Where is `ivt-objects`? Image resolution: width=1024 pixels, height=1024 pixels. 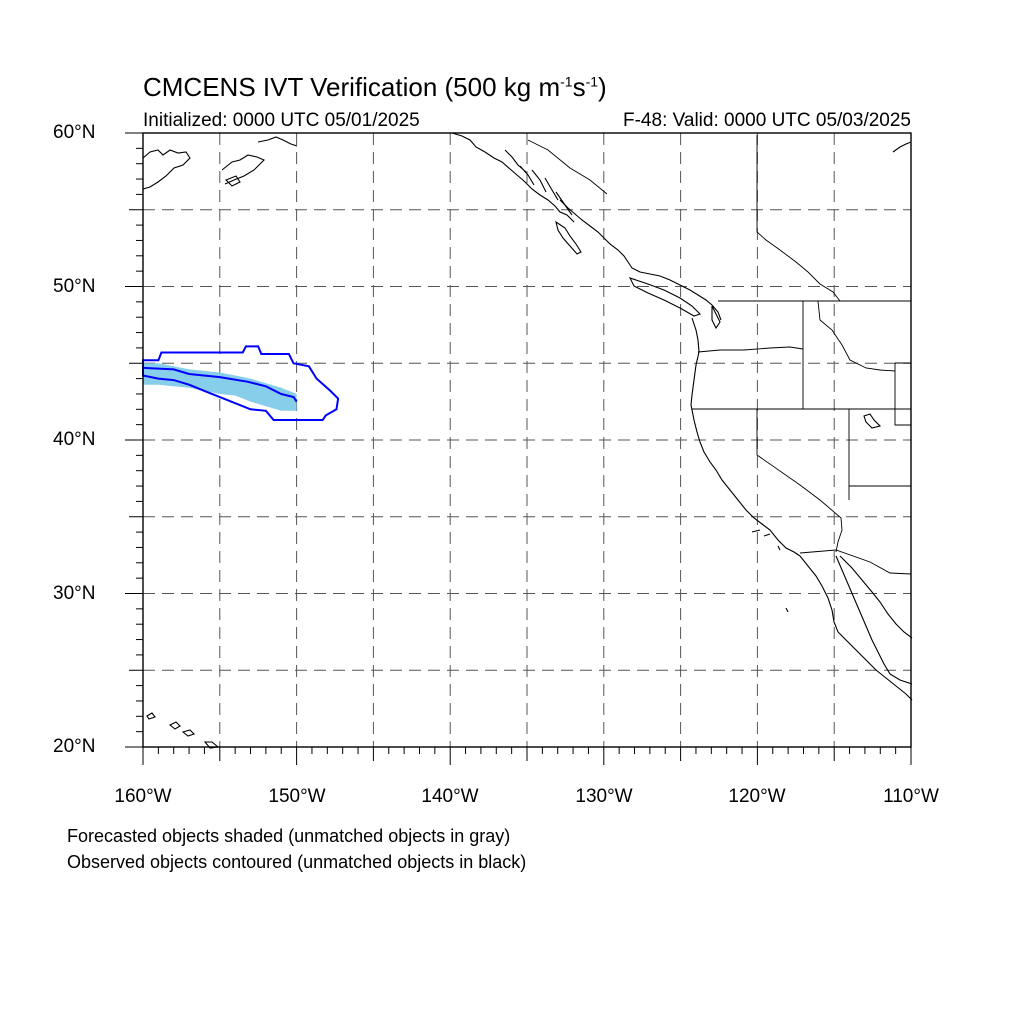 ivt-objects is located at coordinates (241, 383).